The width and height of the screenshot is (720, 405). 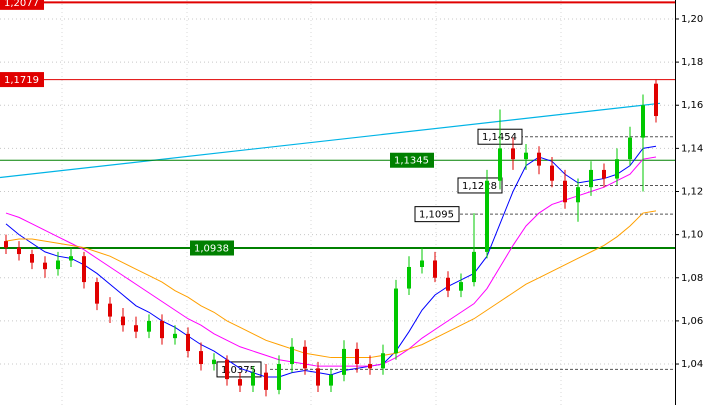 What do you see at coordinates (692, 19) in the screenshot?
I see `y-tick-label: 1,20` at bounding box center [692, 19].